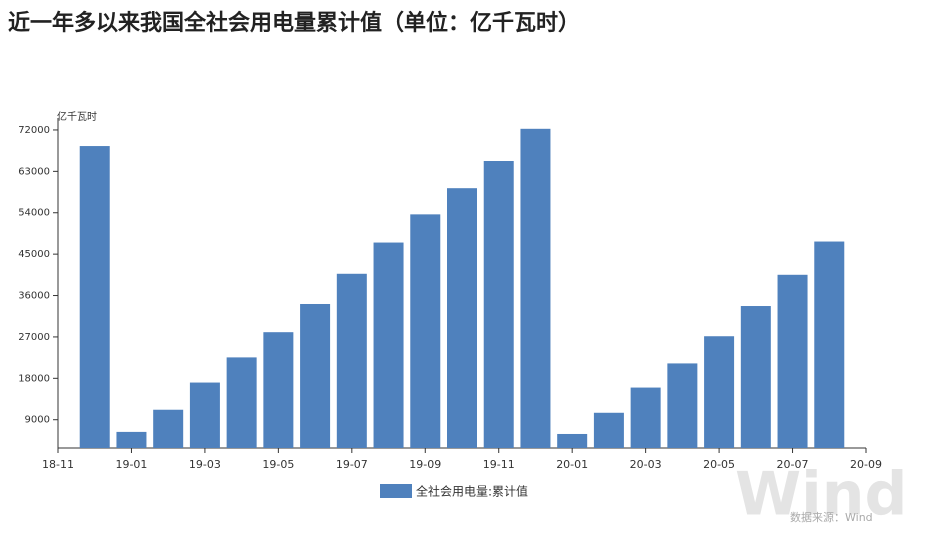 Image resolution: width=926 pixels, height=546 pixels. Describe the element at coordinates (396, 491) in the screenshot. I see `legend-swatch` at that location.